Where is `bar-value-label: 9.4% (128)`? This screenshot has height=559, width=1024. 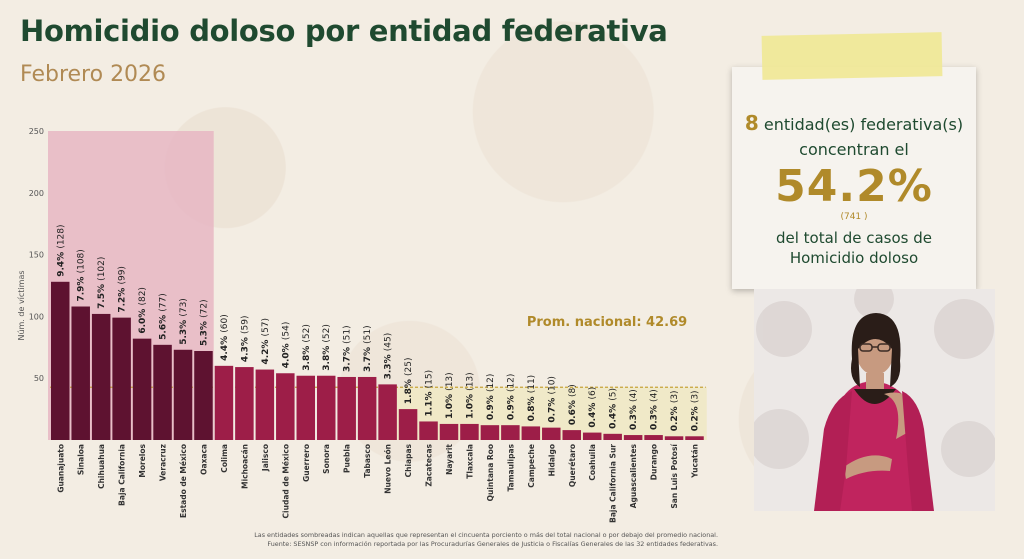 bar-value-label: 9.4% (128) is located at coordinates (61, 250).